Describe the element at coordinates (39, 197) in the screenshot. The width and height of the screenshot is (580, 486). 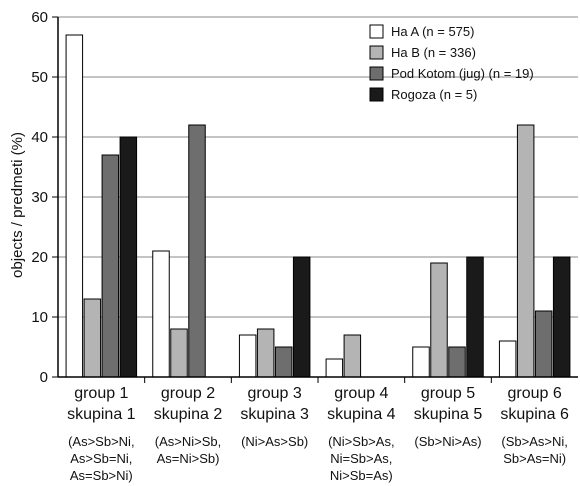
I see `y-tick-label: 30` at that location.